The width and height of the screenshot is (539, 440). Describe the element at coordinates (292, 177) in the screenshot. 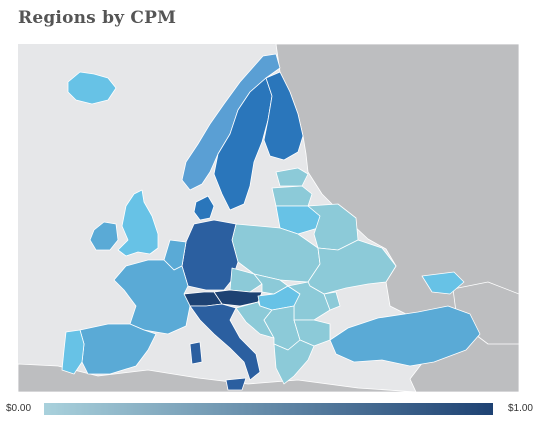

I see `region-estonia` at that location.